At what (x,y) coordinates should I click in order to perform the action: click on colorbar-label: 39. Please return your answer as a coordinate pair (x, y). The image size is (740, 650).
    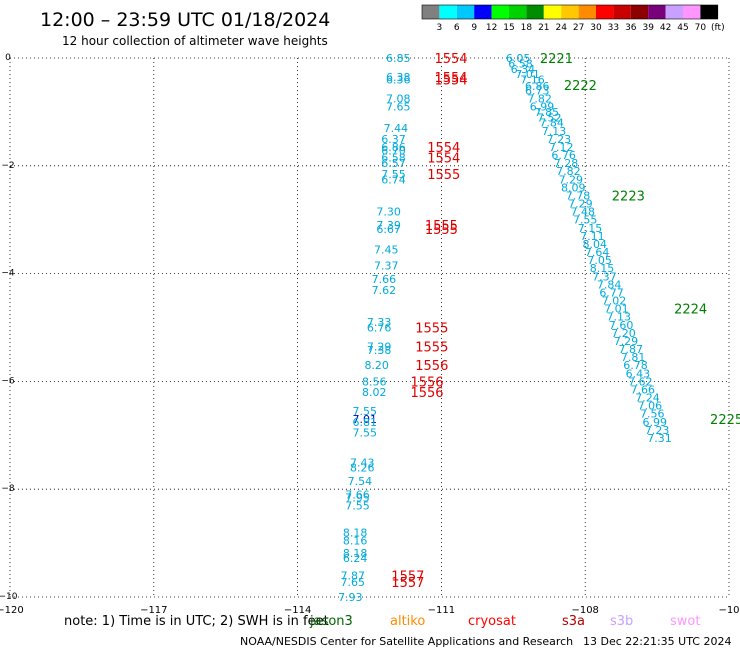
    Looking at the image, I should click on (648, 28).